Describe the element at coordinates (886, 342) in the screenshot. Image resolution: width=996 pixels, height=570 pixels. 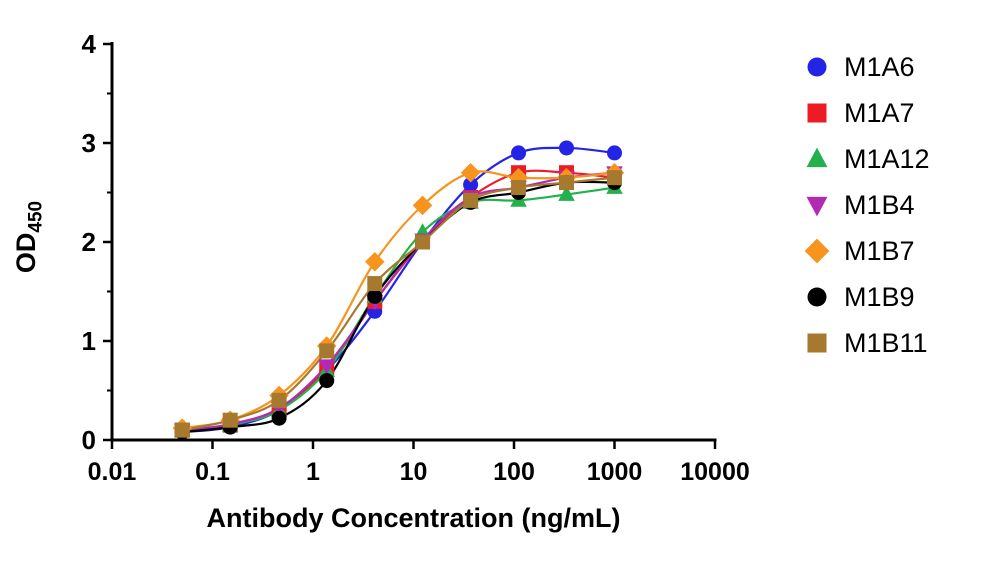
I see `legend-label: M1B11` at that location.